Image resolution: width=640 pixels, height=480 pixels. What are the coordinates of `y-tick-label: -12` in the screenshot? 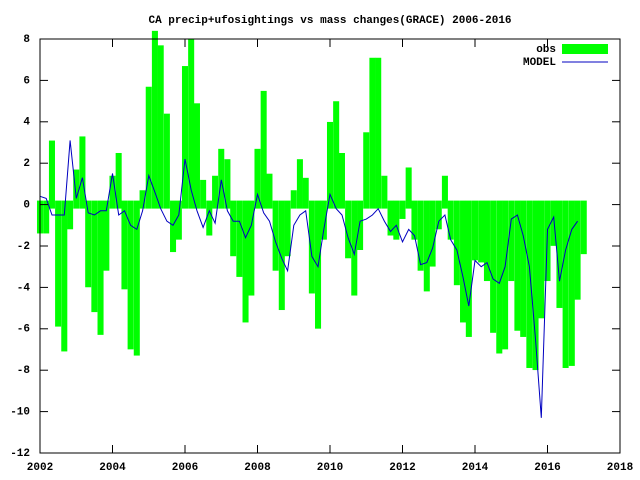 It's located at (20, 454).